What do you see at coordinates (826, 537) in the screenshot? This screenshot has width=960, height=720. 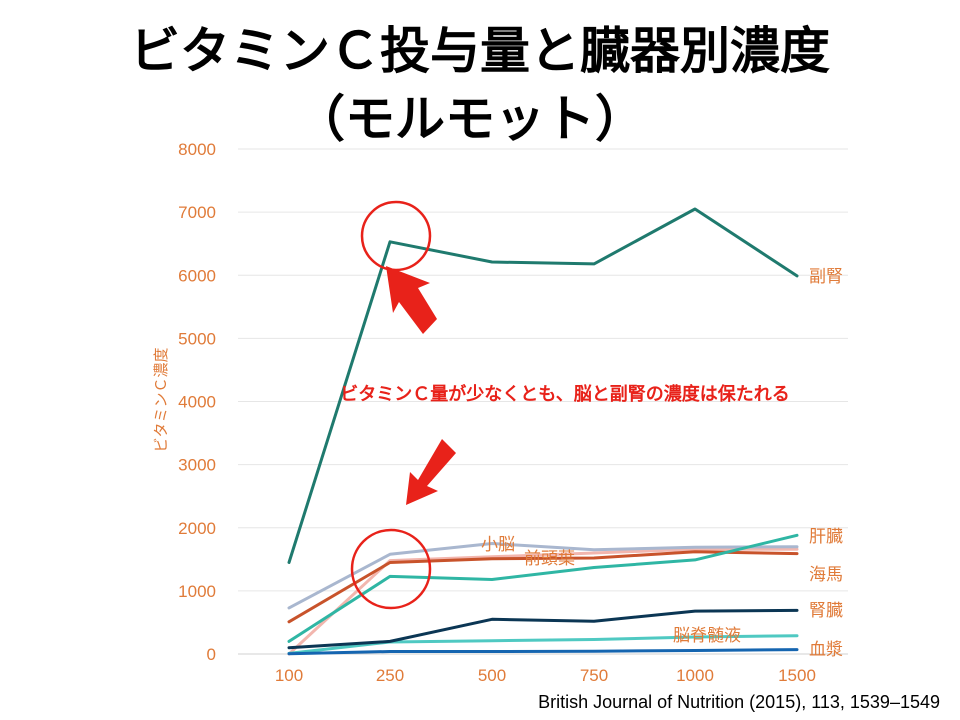 I see `series-label-肝臓: 肝臓` at bounding box center [826, 537].